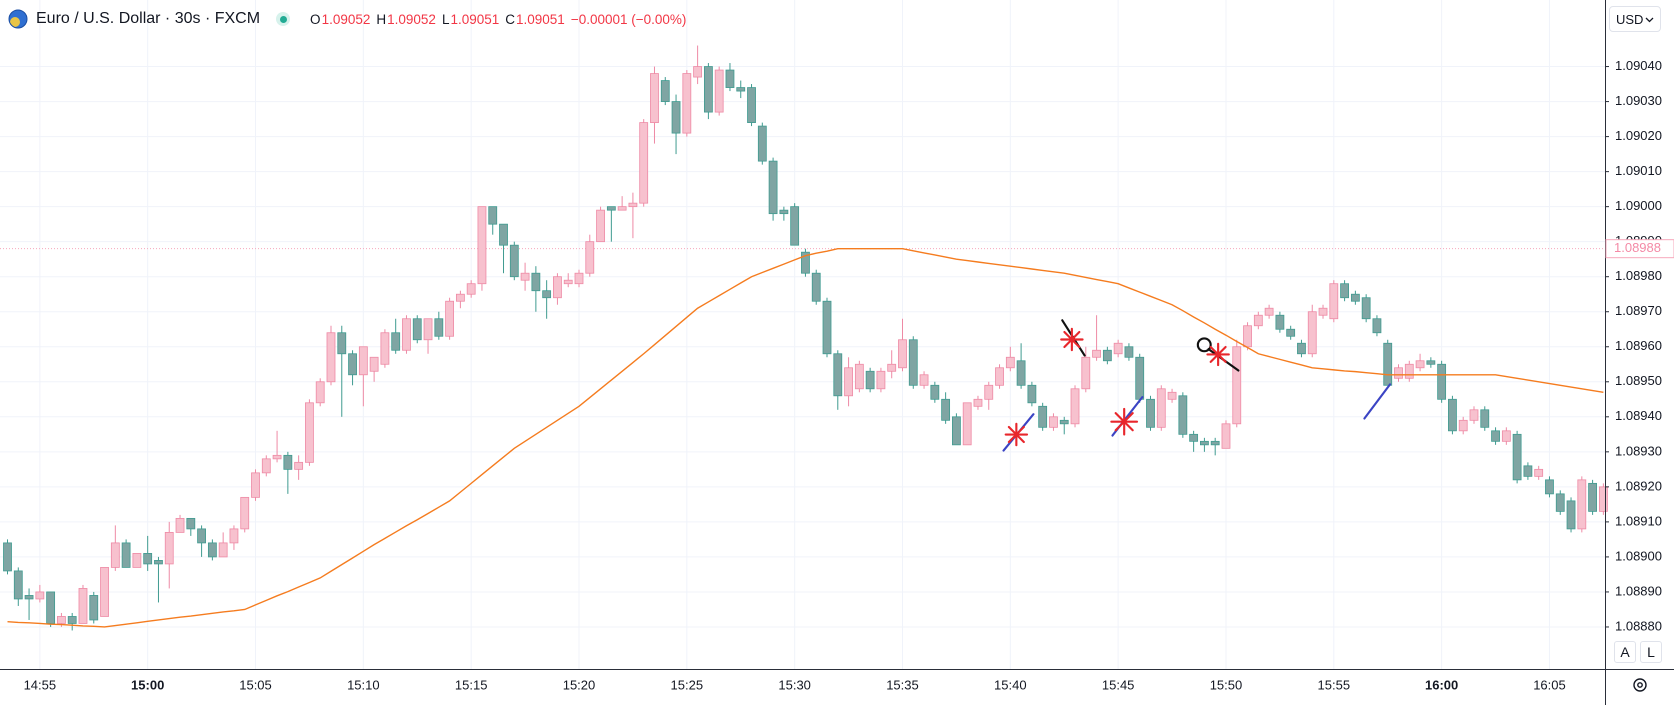 The width and height of the screenshot is (1674, 705). Describe the element at coordinates (1118, 684) in the screenshot. I see `x-tick-label: 15:45` at that location.